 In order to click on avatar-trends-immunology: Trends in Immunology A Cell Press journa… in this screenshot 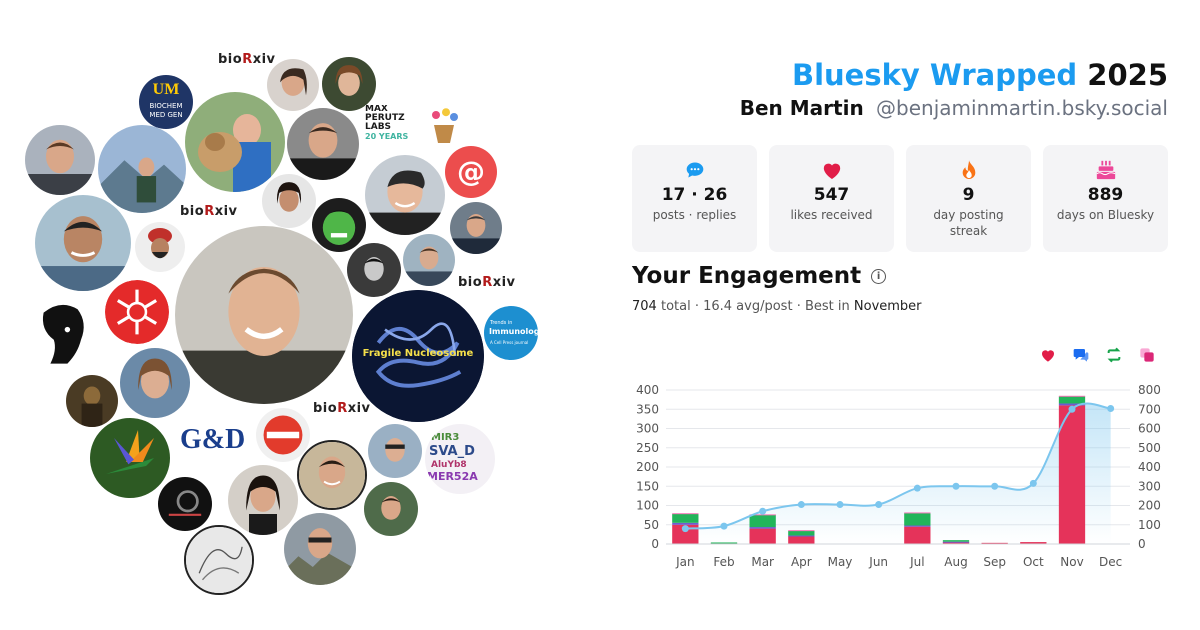, I will do `click(511, 333)`.